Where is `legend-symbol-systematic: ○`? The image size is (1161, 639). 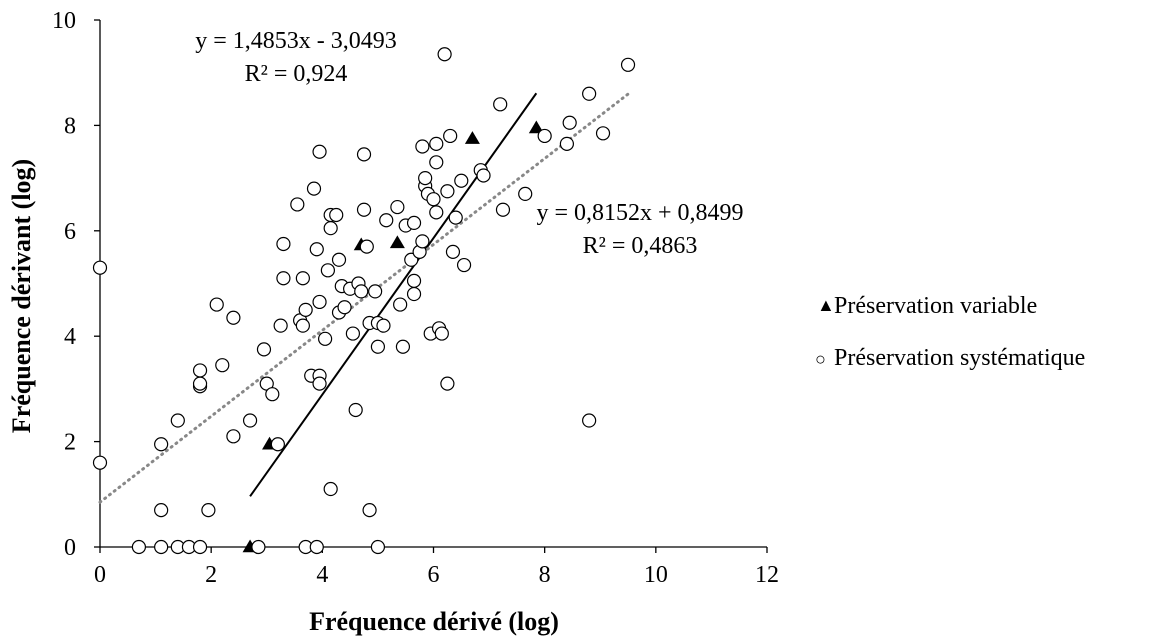 legend-symbol-systematic: ○ is located at coordinates (820, 359).